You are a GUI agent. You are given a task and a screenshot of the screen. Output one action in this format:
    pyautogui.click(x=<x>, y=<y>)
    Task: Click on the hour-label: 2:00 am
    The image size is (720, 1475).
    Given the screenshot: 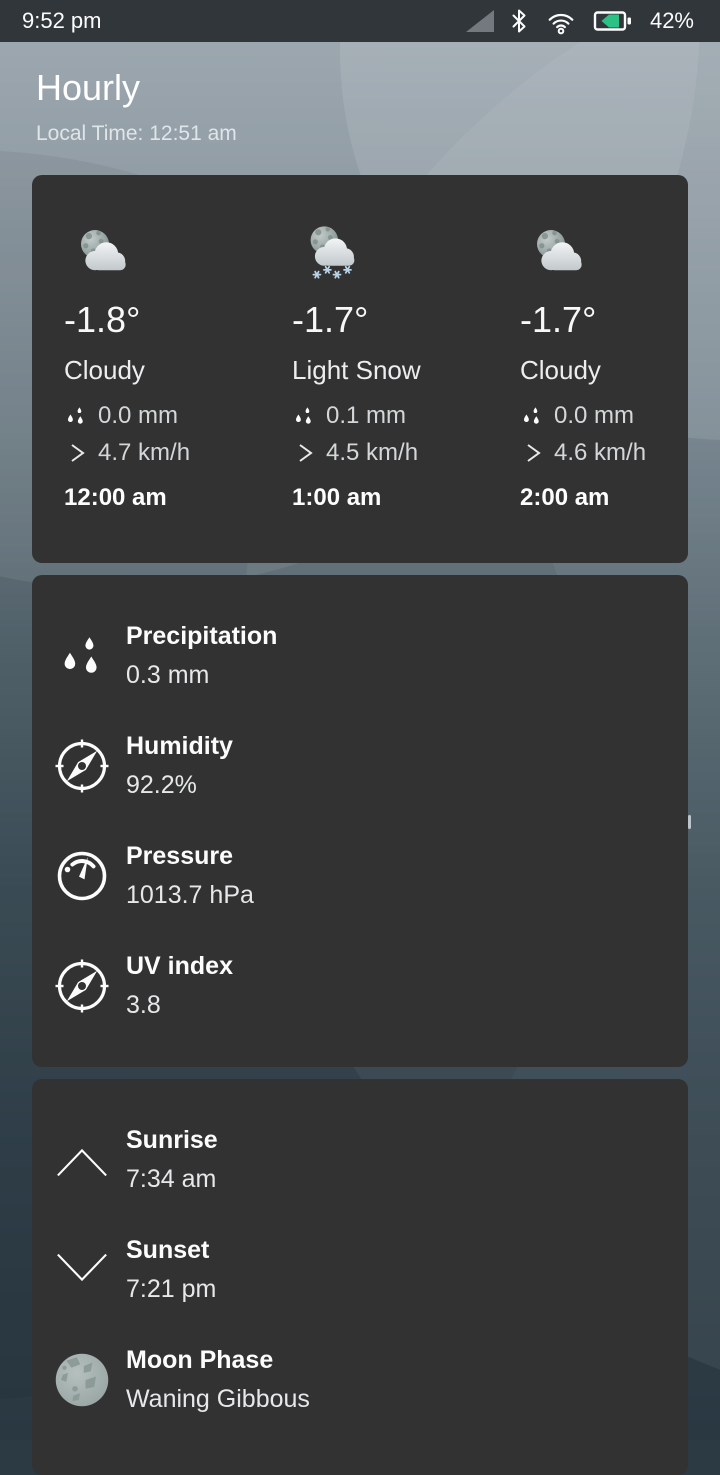 What is the action you would take?
    pyautogui.click(x=565, y=497)
    